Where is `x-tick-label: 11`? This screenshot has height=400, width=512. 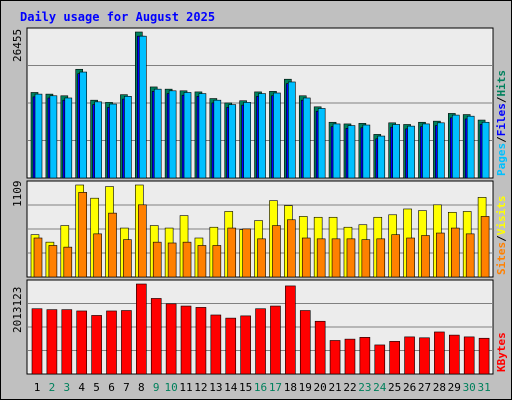
x-tick-label: 11 is located at coordinates (185, 387).